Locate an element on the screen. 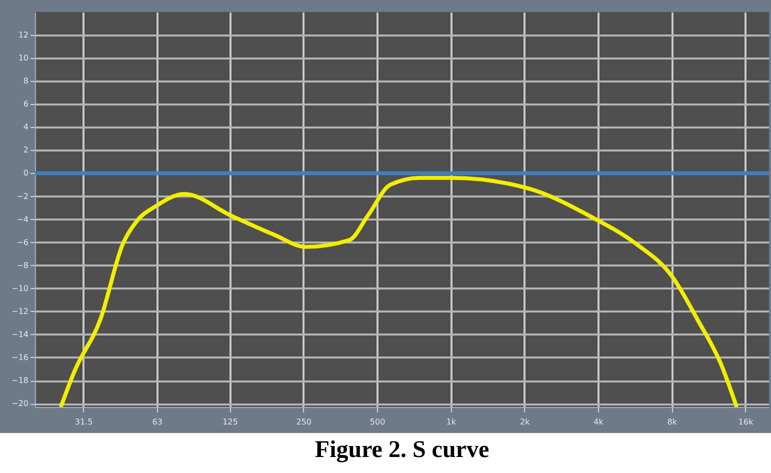  x-tick-label: 125 is located at coordinates (230, 422).